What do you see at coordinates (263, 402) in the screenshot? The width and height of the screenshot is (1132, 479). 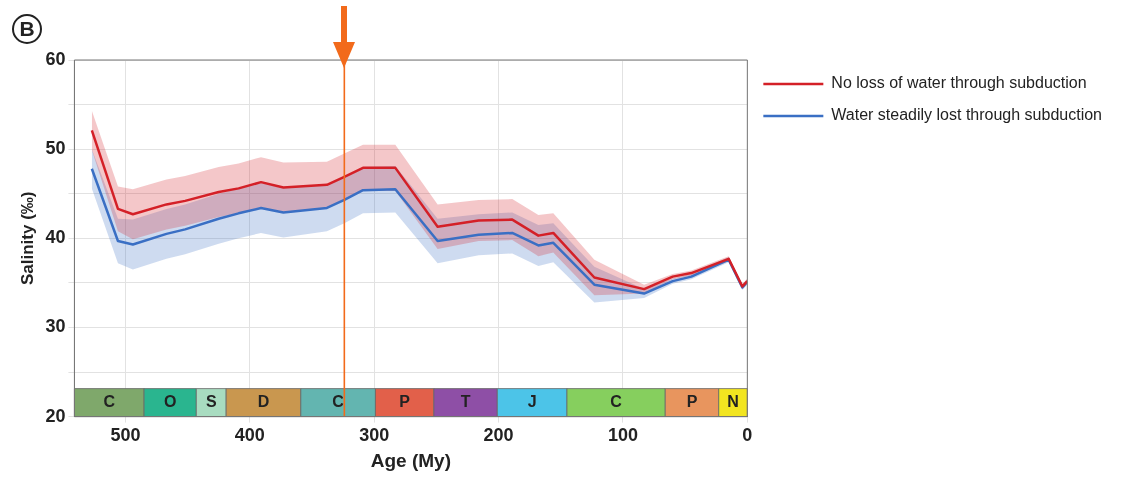 I see `band-label: D` at bounding box center [263, 402].